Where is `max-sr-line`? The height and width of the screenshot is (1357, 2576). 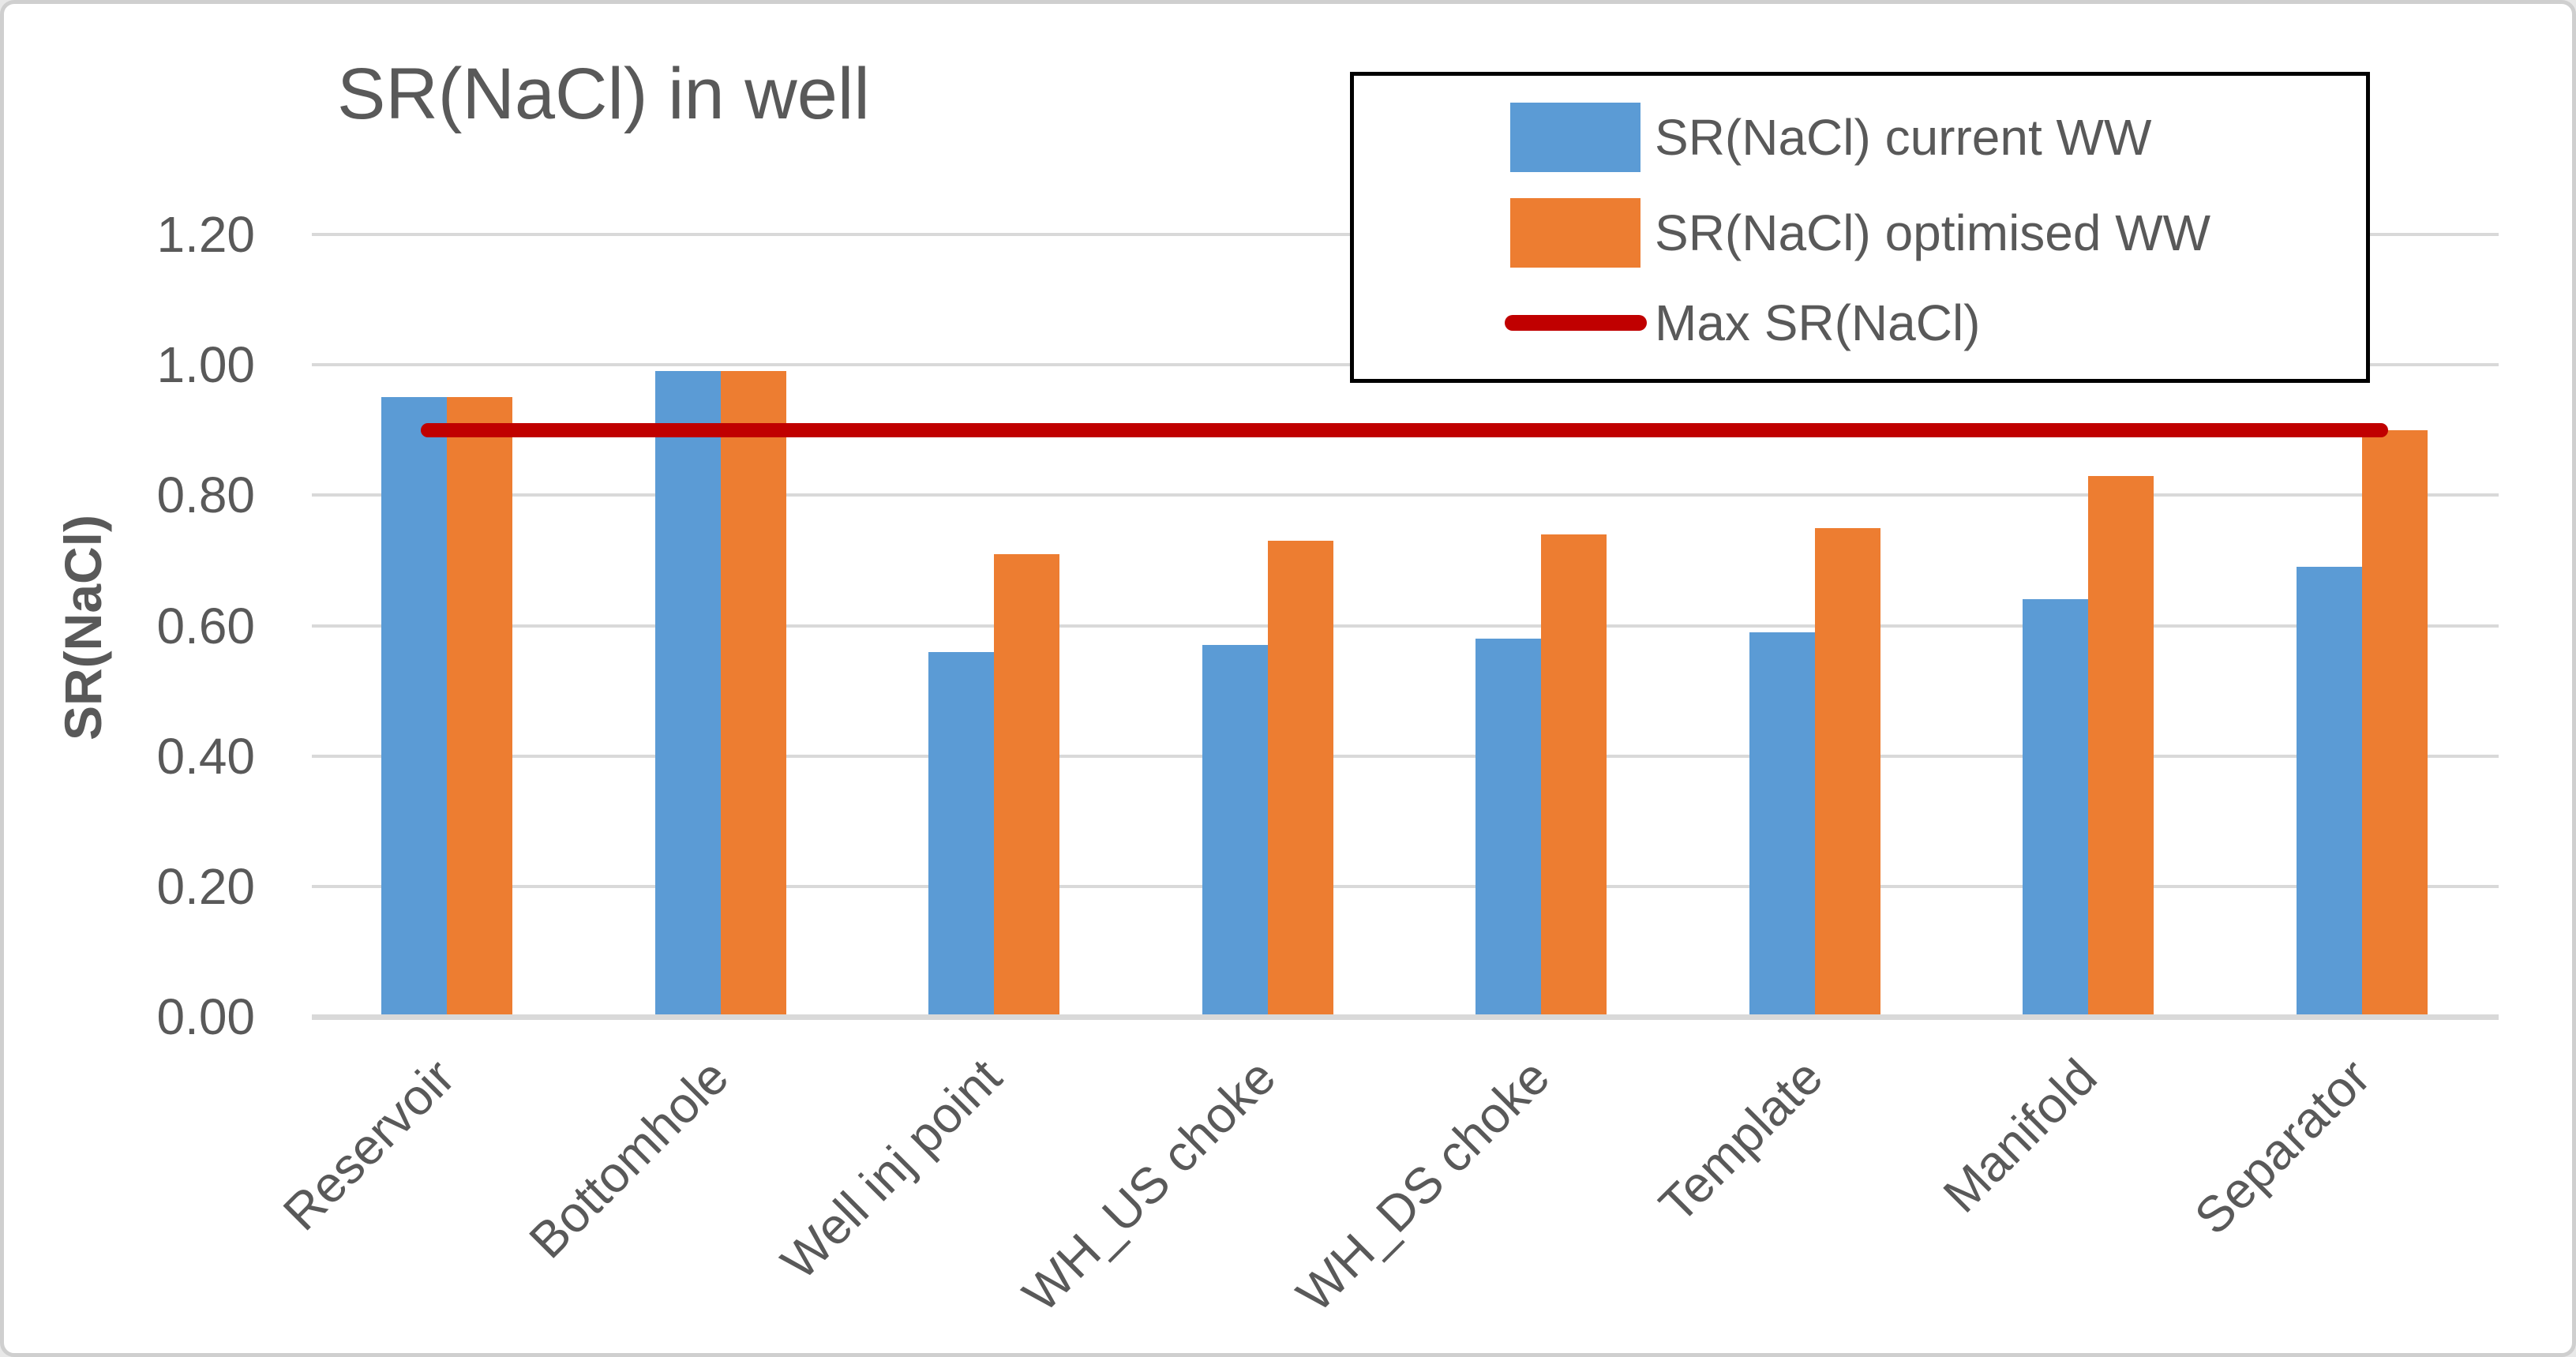
max-sr-line is located at coordinates (1404, 430).